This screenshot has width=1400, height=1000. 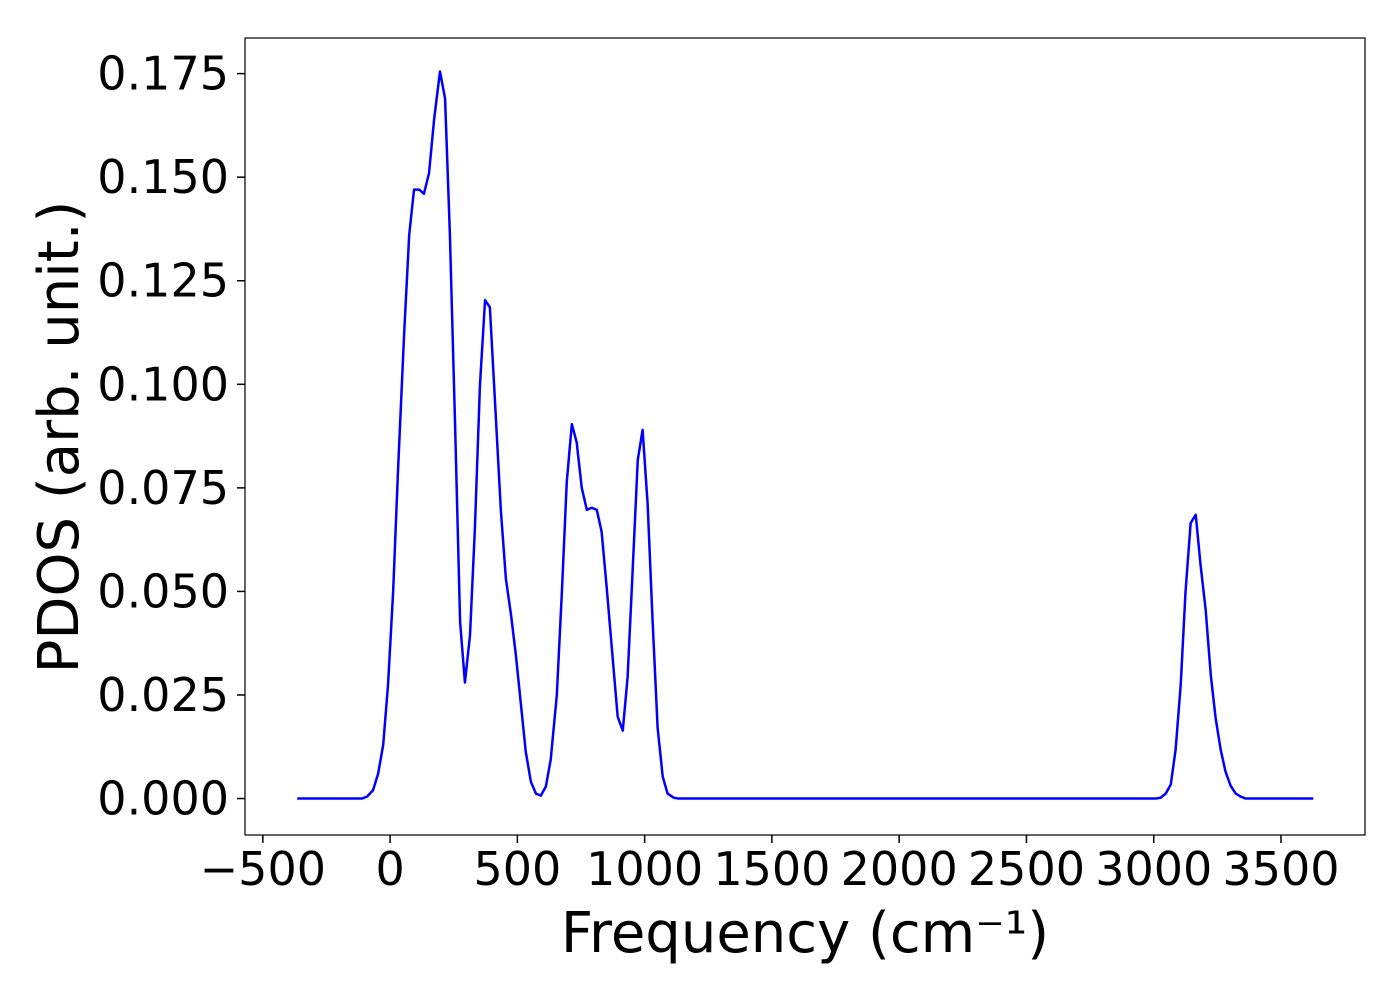 What do you see at coordinates (644, 869) in the screenshot?
I see `x-tick-label: 1000` at bounding box center [644, 869].